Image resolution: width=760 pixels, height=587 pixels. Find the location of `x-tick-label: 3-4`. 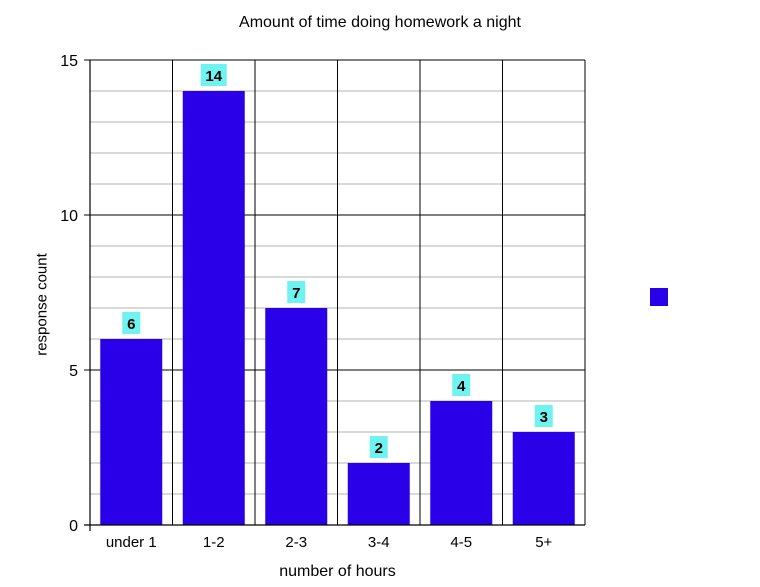

x-tick-label: 3-4 is located at coordinates (379, 542).